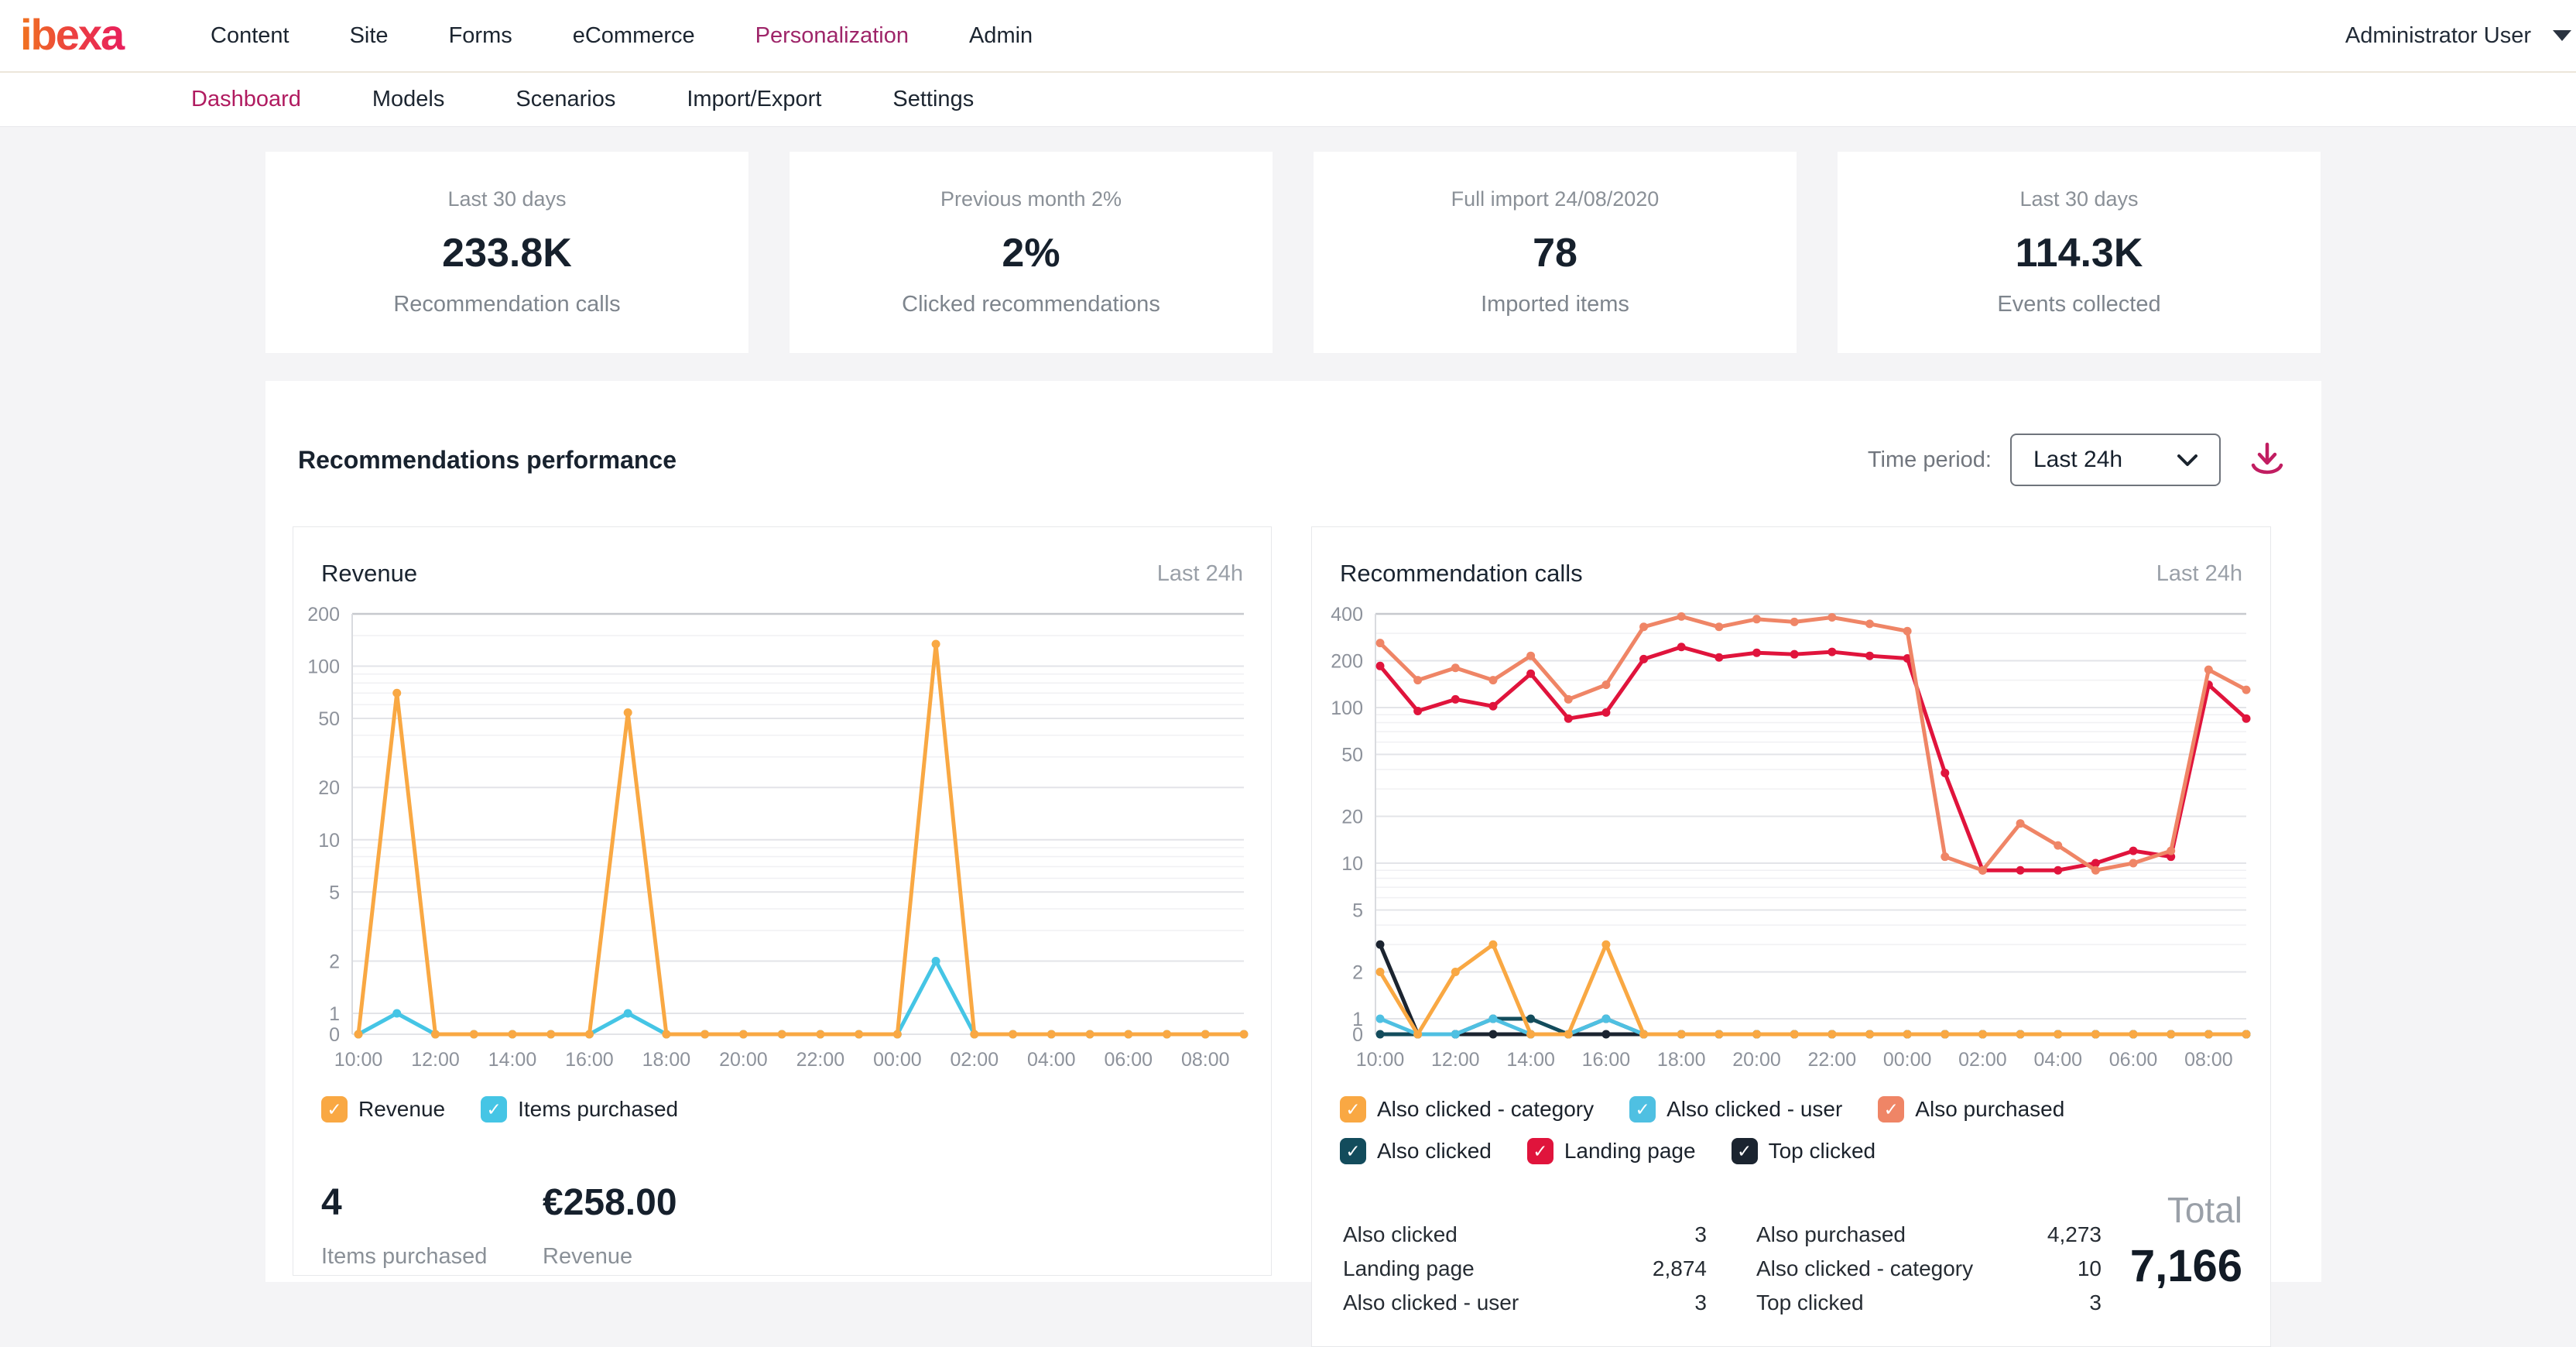 The image size is (2576, 1347). What do you see at coordinates (2458, 36) in the screenshot?
I see `user-menu: Administrator User` at bounding box center [2458, 36].